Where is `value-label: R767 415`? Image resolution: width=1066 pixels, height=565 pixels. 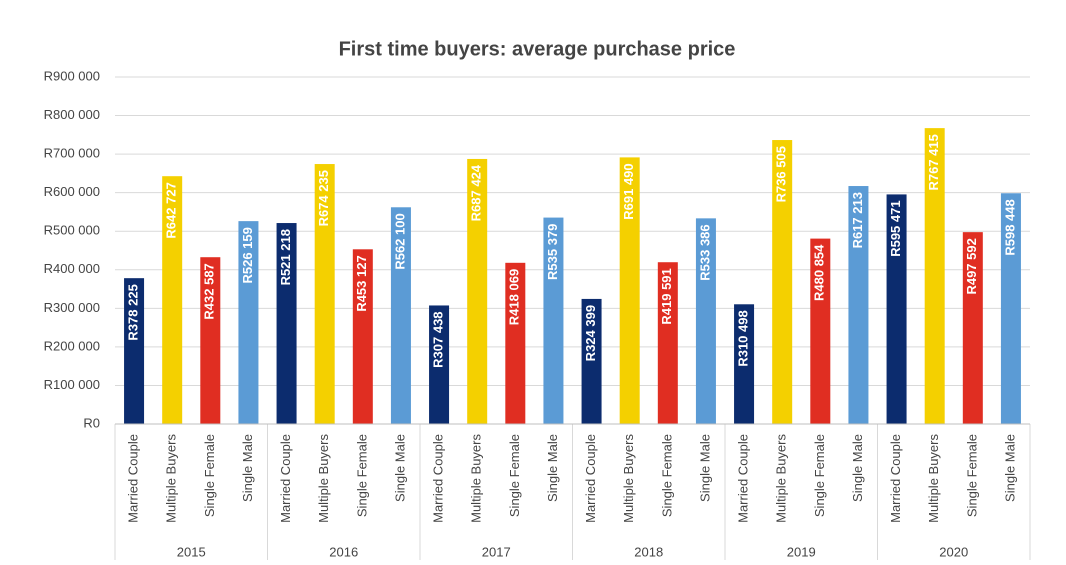
value-label: R767 415 is located at coordinates (933, 162).